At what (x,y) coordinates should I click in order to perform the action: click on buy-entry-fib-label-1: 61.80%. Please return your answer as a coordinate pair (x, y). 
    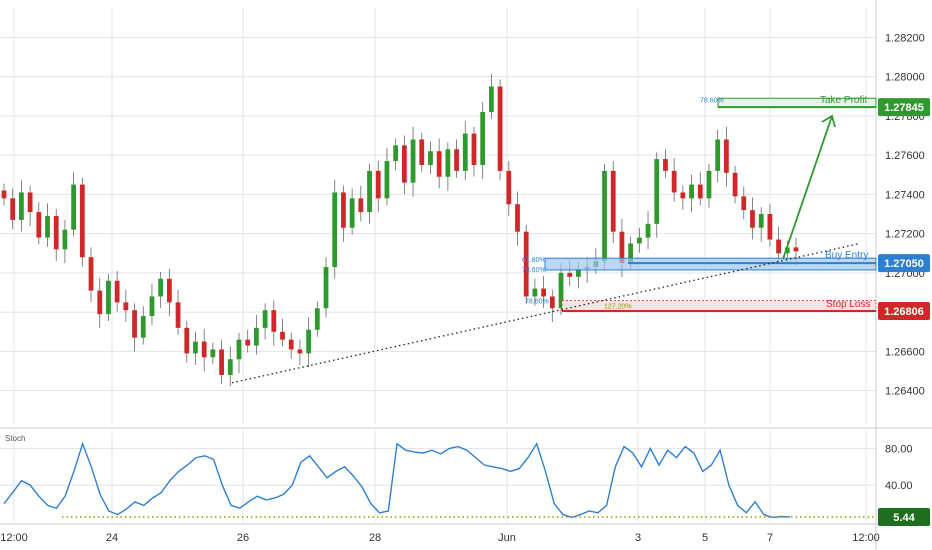
    Looking at the image, I should click on (534, 260).